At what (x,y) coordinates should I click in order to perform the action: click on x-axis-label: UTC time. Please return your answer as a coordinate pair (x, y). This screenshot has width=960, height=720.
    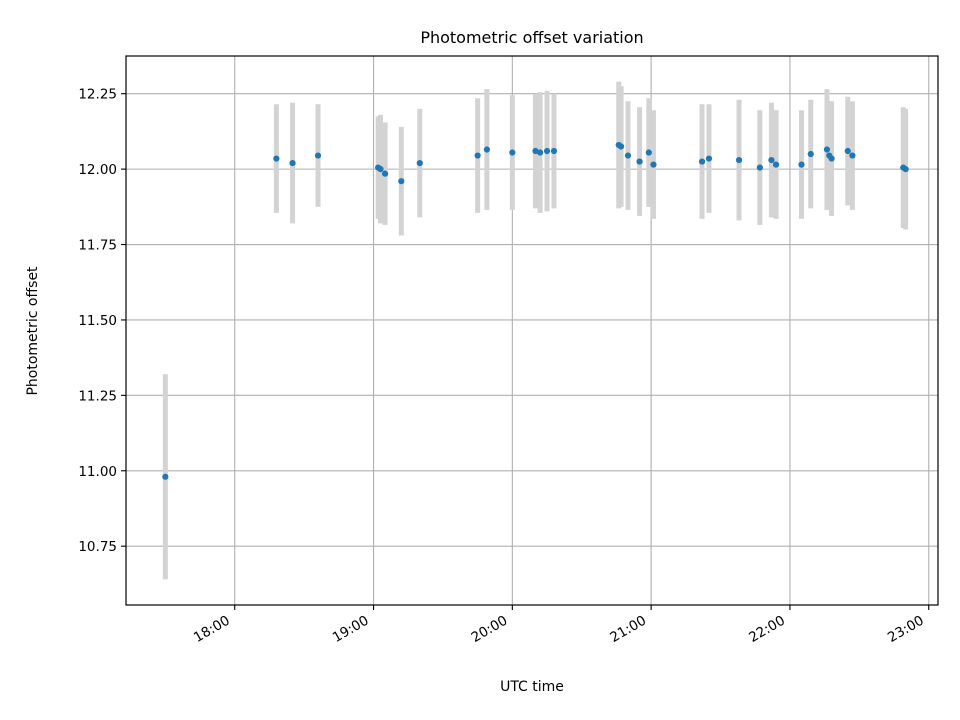
    Looking at the image, I should click on (532, 687).